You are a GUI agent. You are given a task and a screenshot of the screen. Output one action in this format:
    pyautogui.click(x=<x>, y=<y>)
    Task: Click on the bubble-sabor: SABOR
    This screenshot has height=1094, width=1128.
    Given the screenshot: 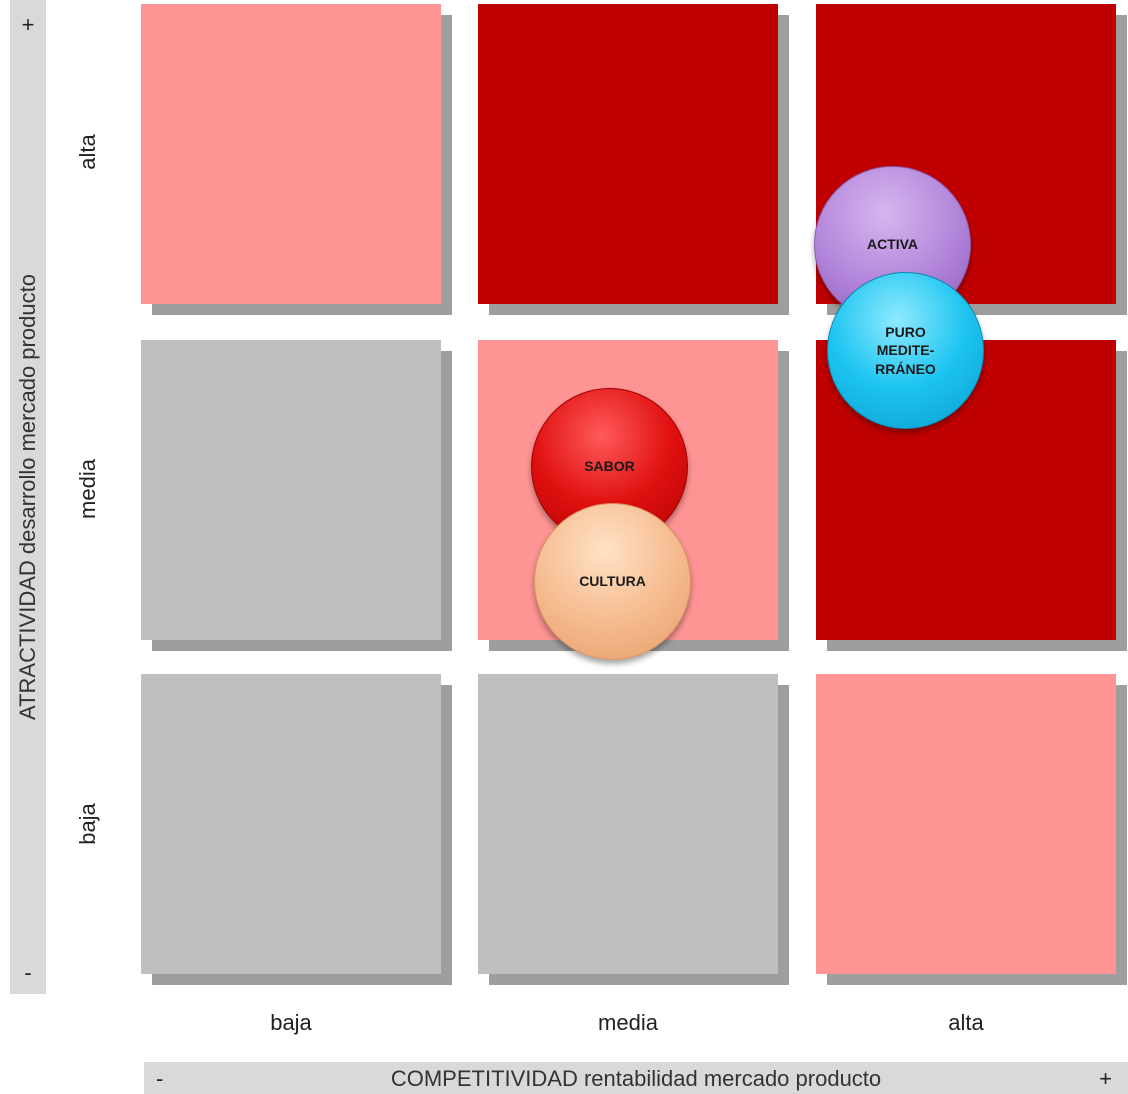 What is the action you would take?
    pyautogui.click(x=609, y=466)
    